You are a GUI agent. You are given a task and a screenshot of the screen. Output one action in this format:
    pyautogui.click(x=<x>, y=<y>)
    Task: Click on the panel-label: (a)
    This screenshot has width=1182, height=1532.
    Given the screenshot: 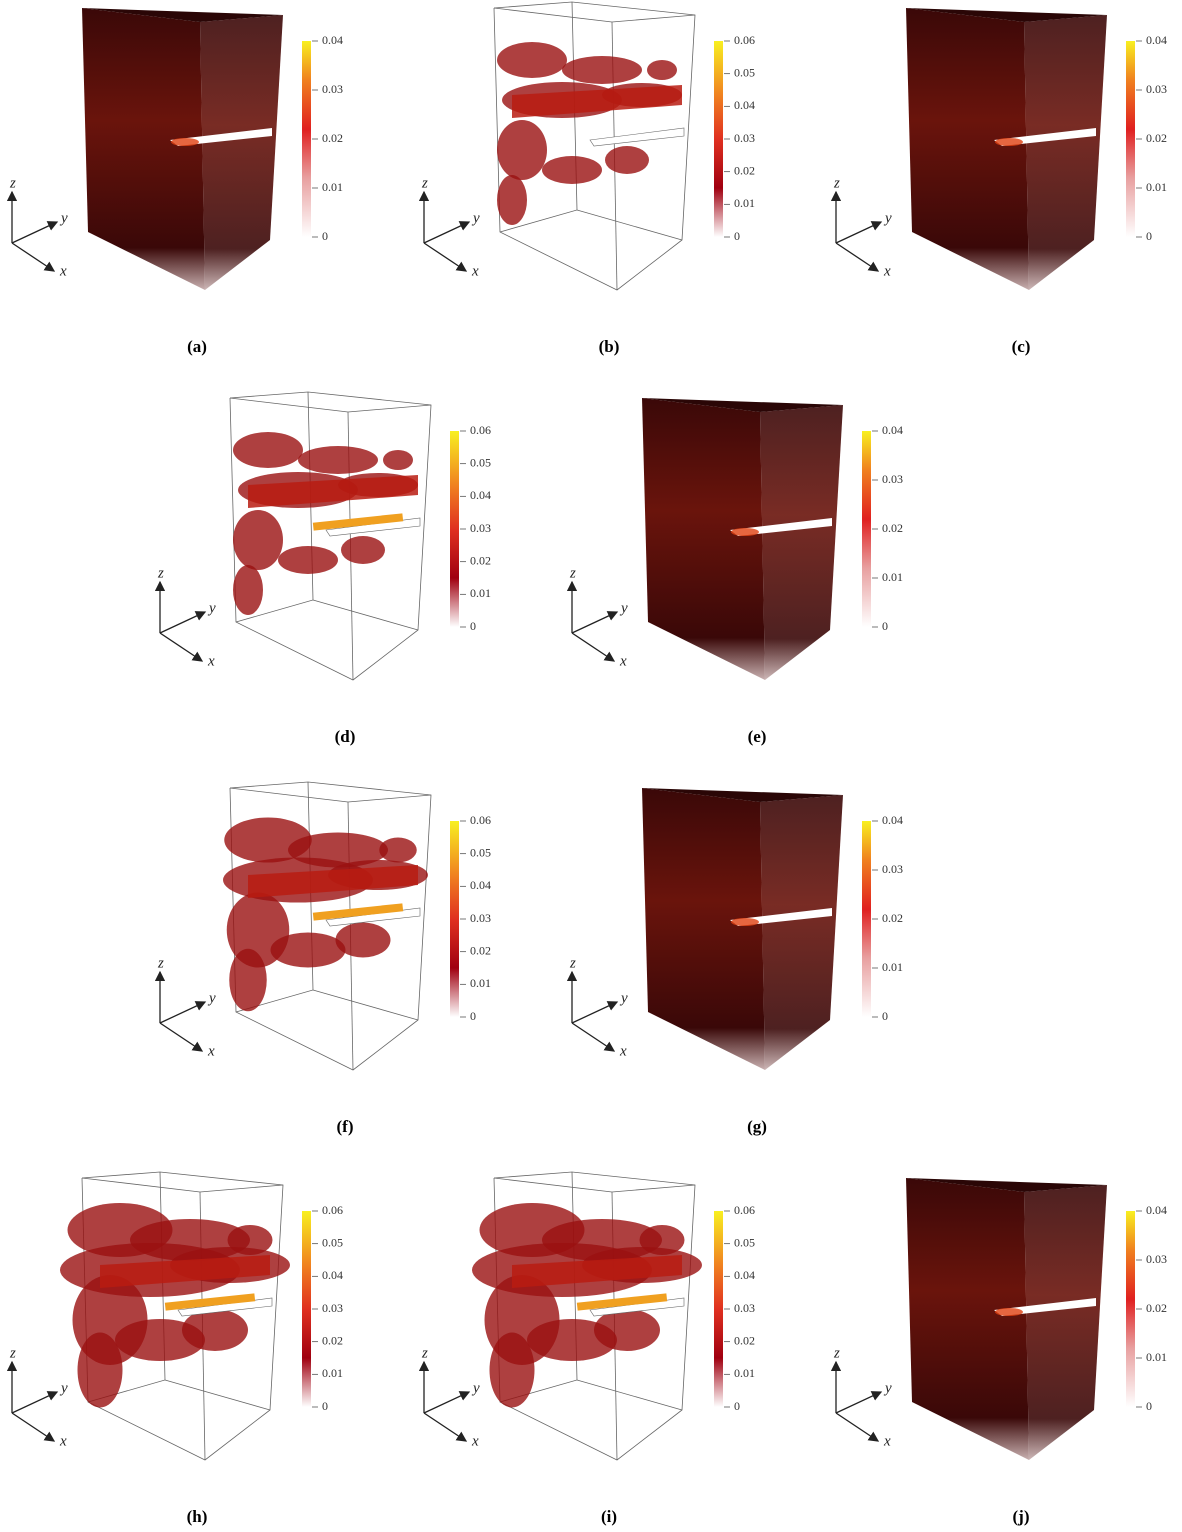 What is the action you would take?
    pyautogui.click(x=197, y=346)
    